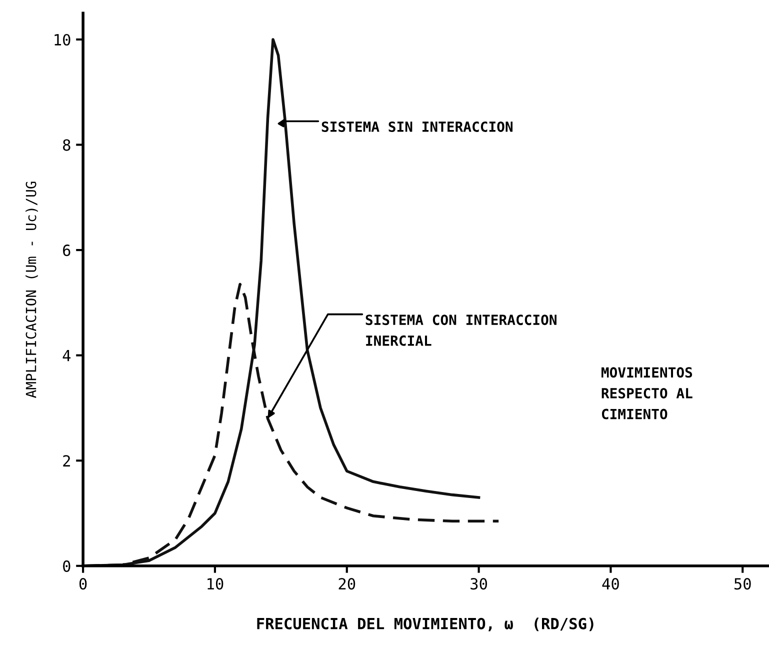 Image resolution: width=769 pixels, height=658 pixels. What do you see at coordinates (417, 126) in the screenshot?
I see `annotation: SISTEMA SIN INTERACCION` at bounding box center [417, 126].